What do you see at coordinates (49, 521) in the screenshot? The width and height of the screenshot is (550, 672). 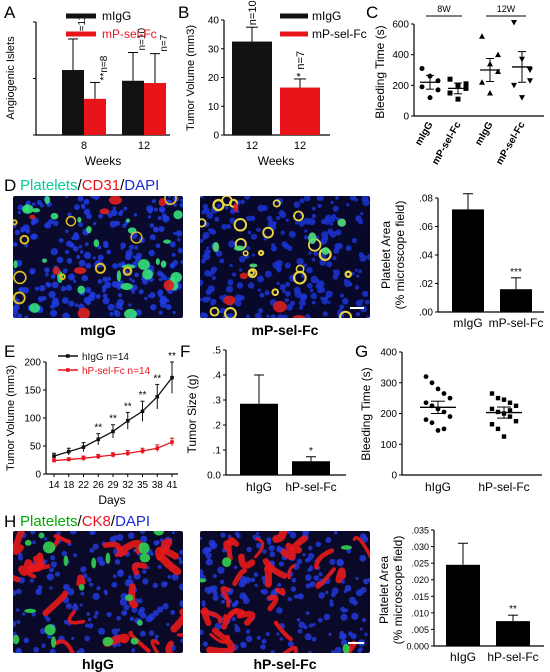 I see `stain-h-platelets: Platelets` at bounding box center [49, 521].